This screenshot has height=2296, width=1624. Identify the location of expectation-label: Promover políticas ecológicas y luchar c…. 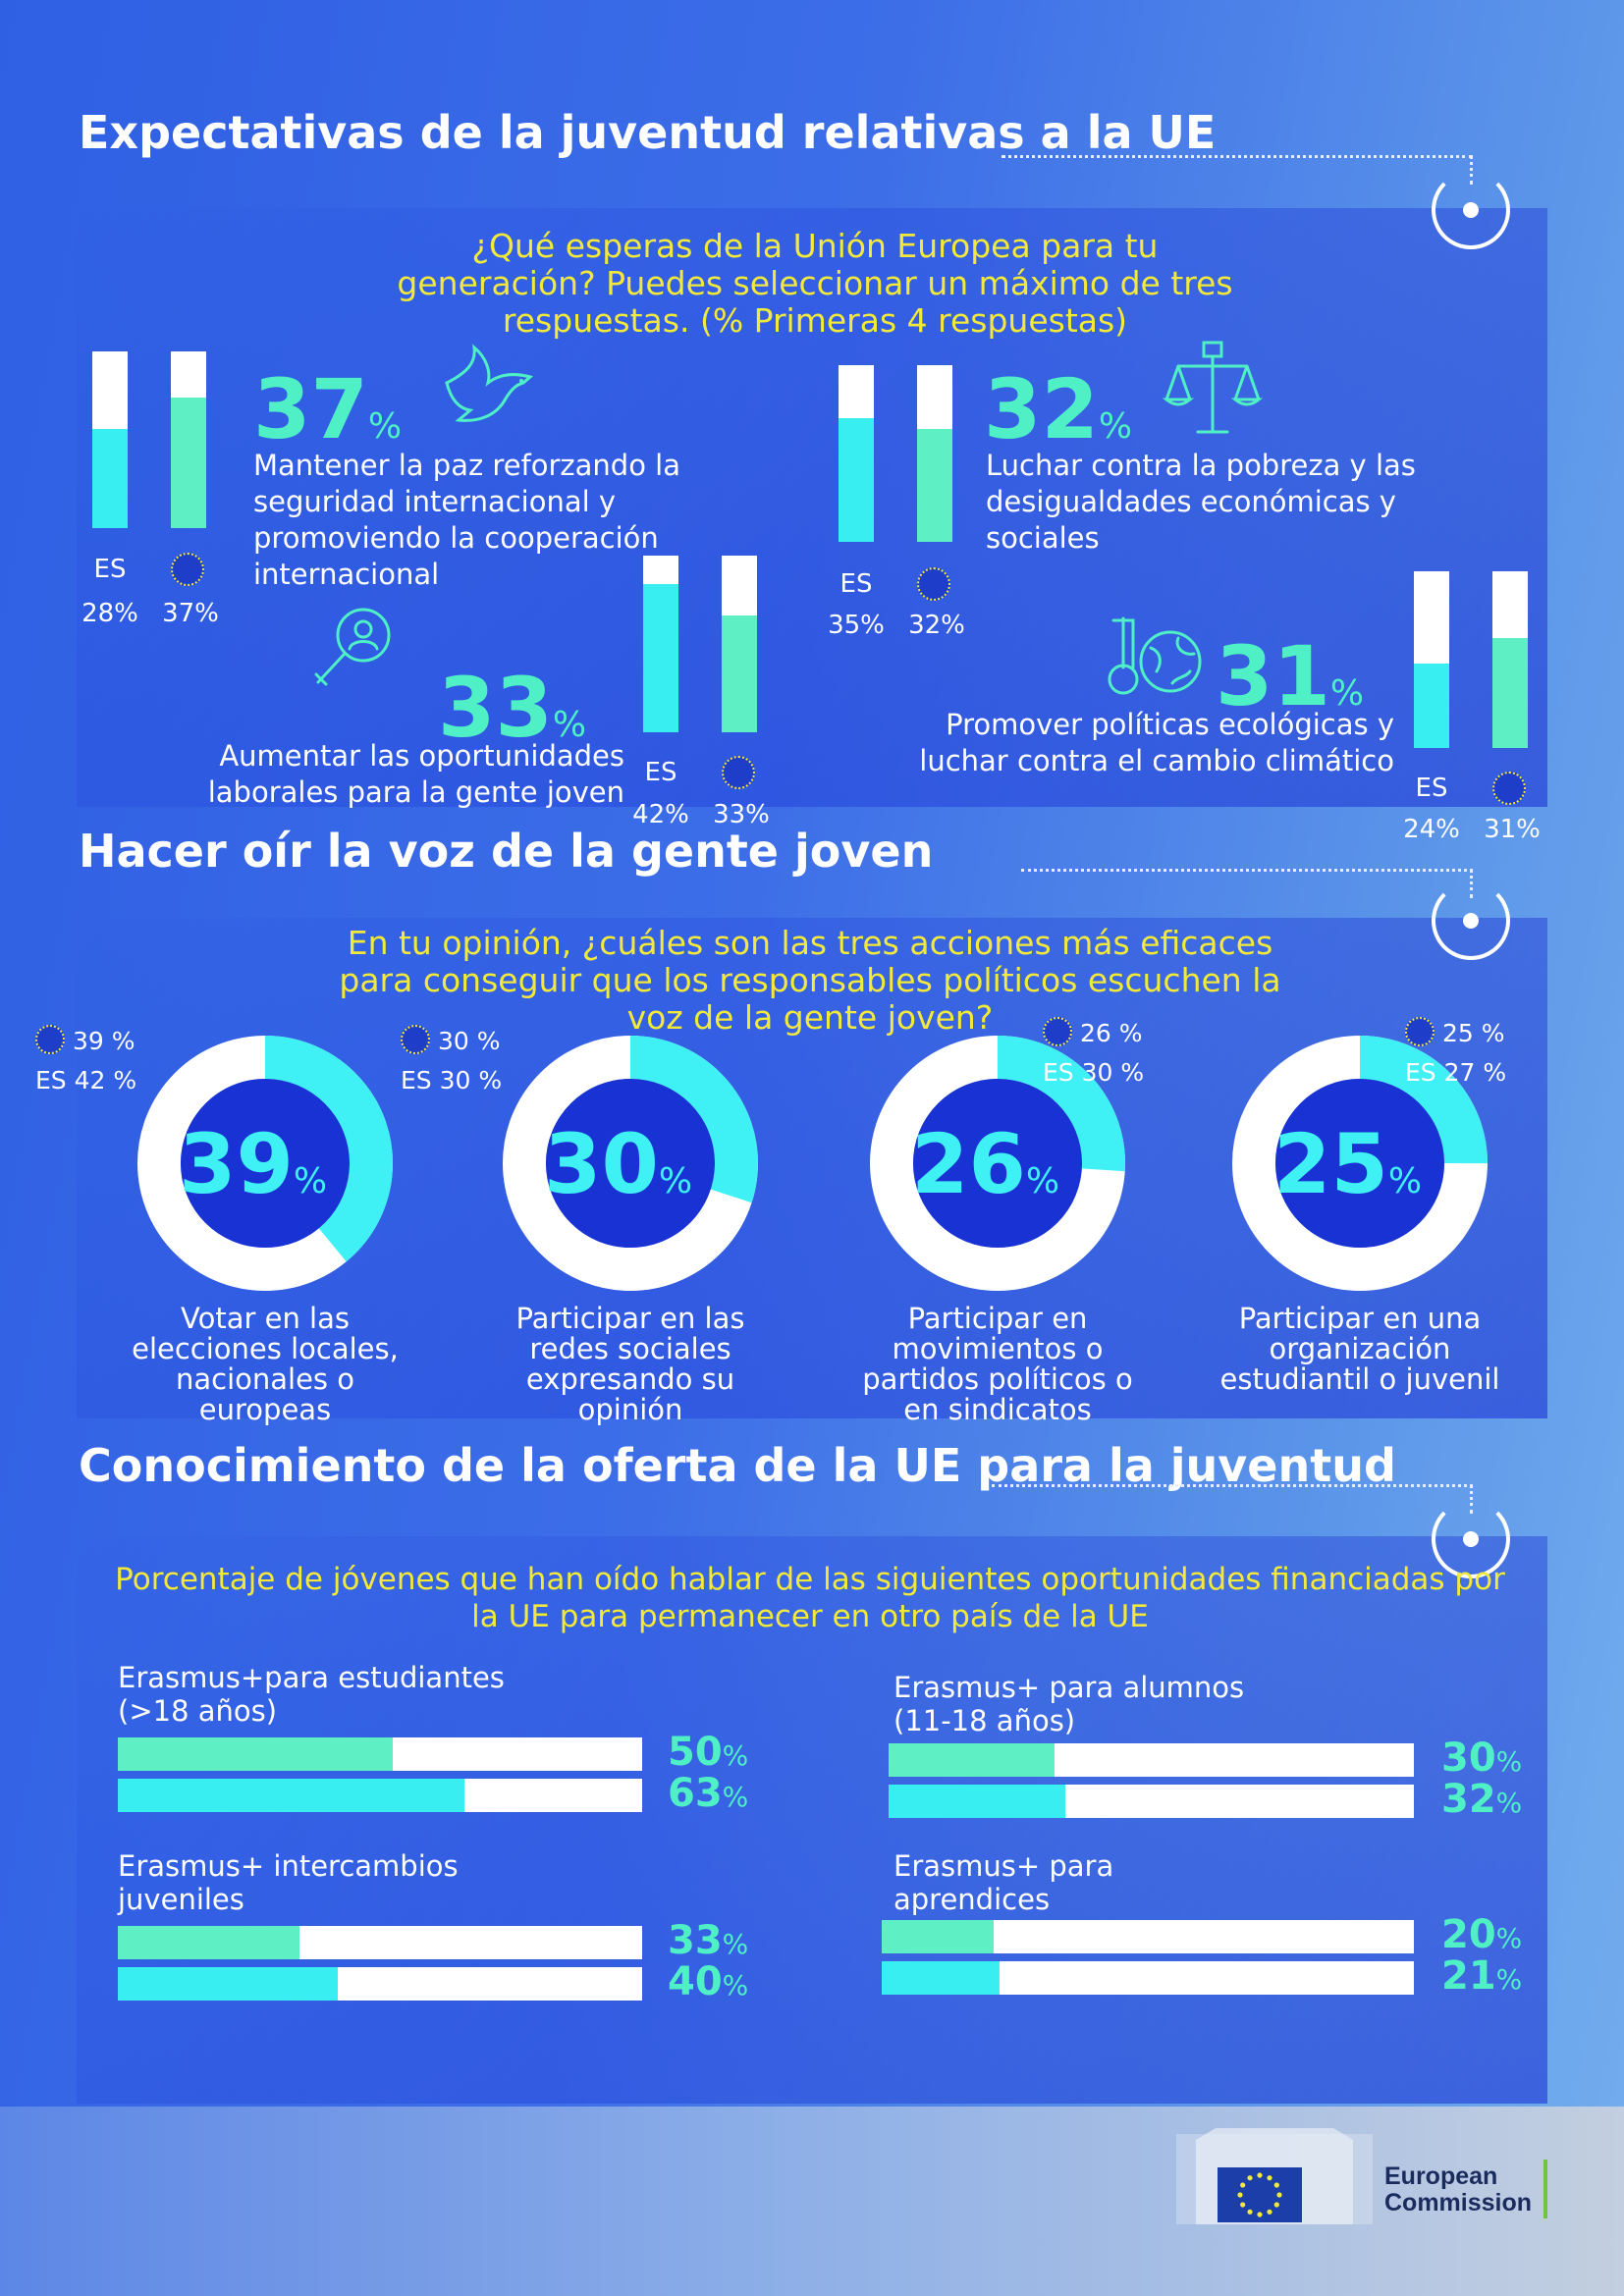
(1156, 742).